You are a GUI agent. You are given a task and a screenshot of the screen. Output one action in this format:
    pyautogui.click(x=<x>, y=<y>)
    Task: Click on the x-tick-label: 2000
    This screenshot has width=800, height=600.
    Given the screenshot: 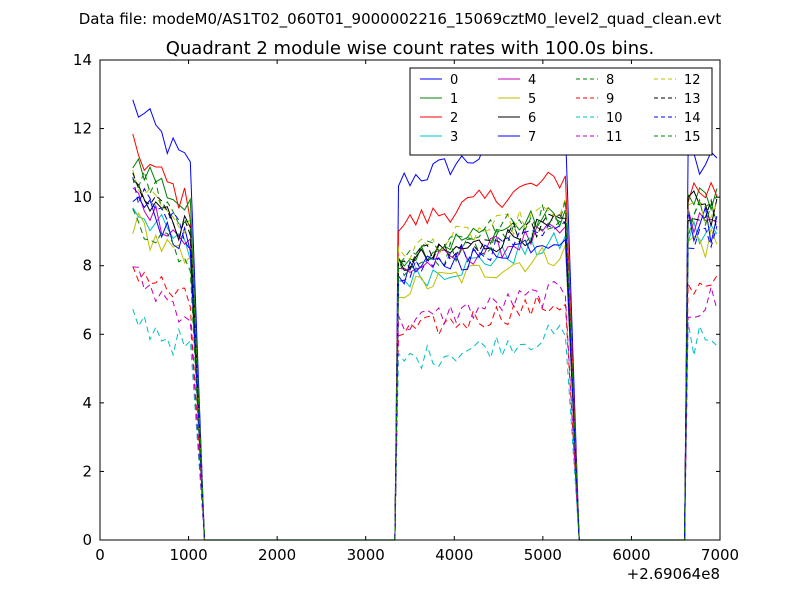 What is the action you would take?
    pyautogui.click(x=277, y=555)
    